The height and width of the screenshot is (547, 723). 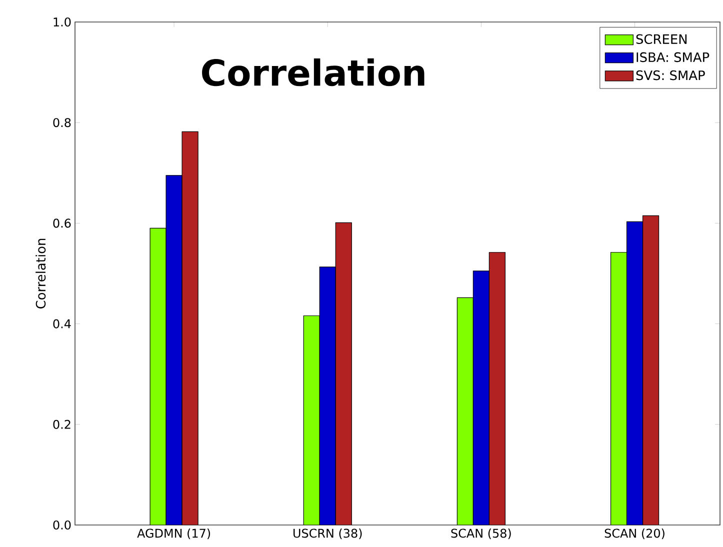 What do you see at coordinates (313, 72) in the screenshot?
I see `text: Correlation` at bounding box center [313, 72].